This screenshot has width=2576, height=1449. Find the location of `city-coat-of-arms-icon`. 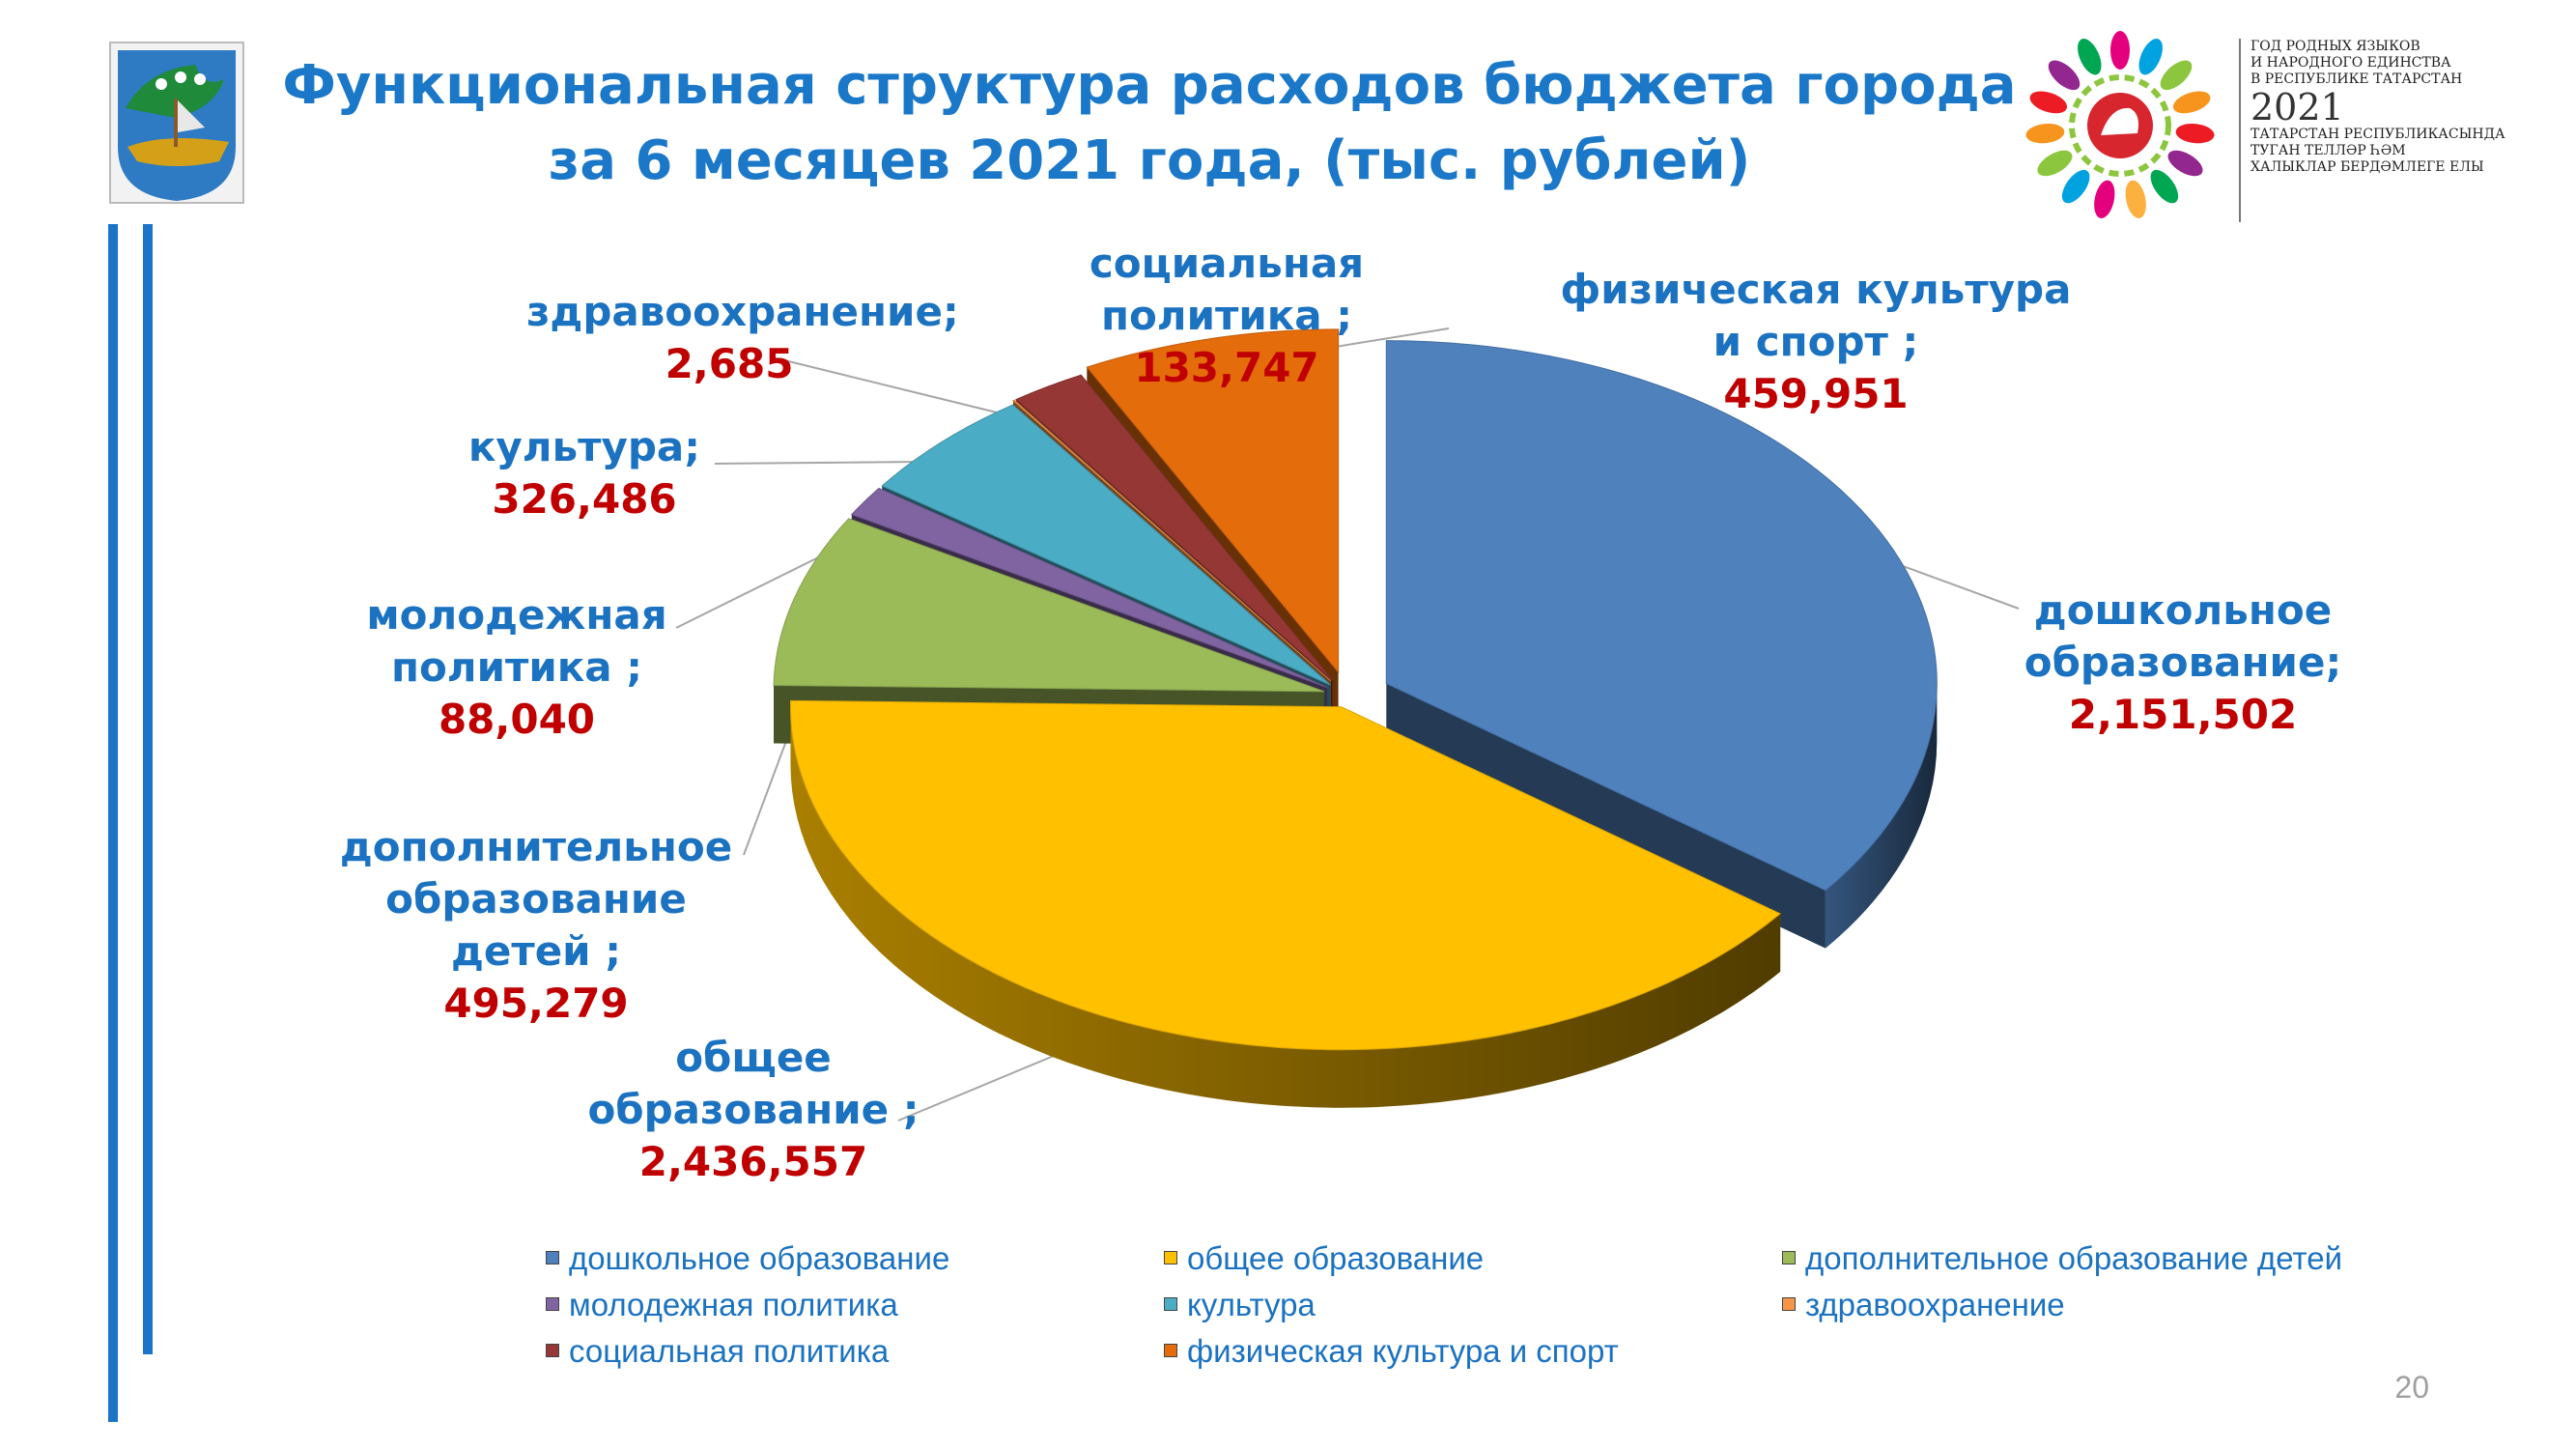

city-coat-of-arms-icon is located at coordinates (176, 123).